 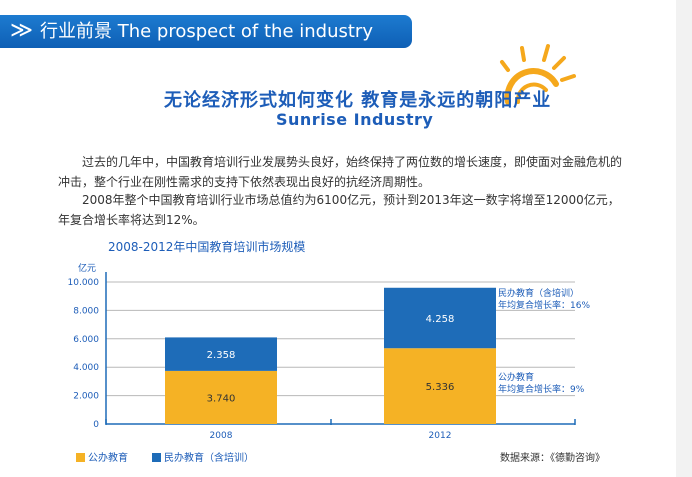 What do you see at coordinates (440, 436) in the screenshot?
I see `x-tick-label: 2012` at bounding box center [440, 436].